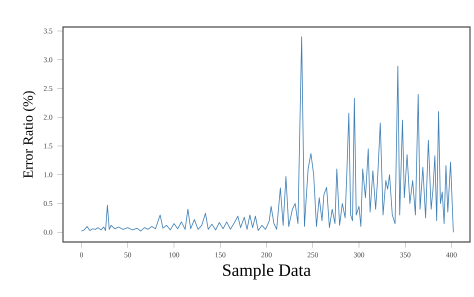 This screenshot has height=297, width=474. What do you see at coordinates (267, 272) in the screenshot?
I see `x-axis-title: Sample Data` at bounding box center [267, 272].